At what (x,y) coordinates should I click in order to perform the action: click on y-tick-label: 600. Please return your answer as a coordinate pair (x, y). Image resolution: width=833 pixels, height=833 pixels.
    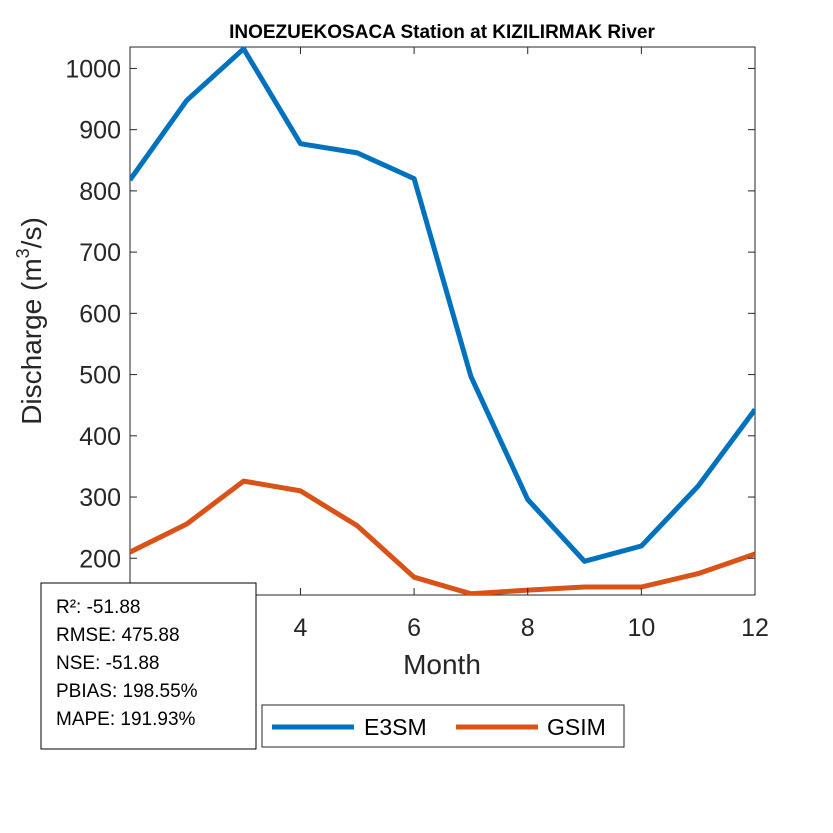
    Looking at the image, I should click on (100, 314).